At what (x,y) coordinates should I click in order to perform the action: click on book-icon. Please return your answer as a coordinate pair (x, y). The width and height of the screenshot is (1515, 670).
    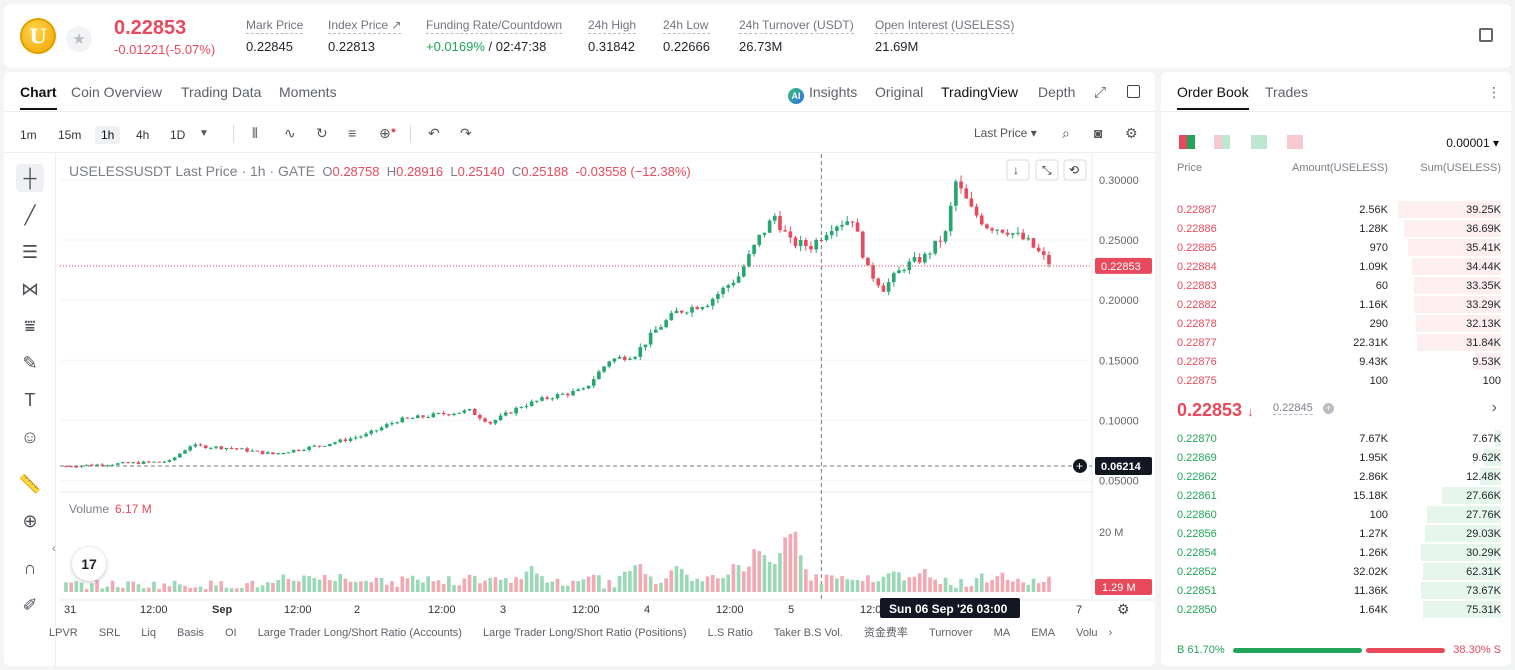
    Looking at the image, I should click on (1486, 35).